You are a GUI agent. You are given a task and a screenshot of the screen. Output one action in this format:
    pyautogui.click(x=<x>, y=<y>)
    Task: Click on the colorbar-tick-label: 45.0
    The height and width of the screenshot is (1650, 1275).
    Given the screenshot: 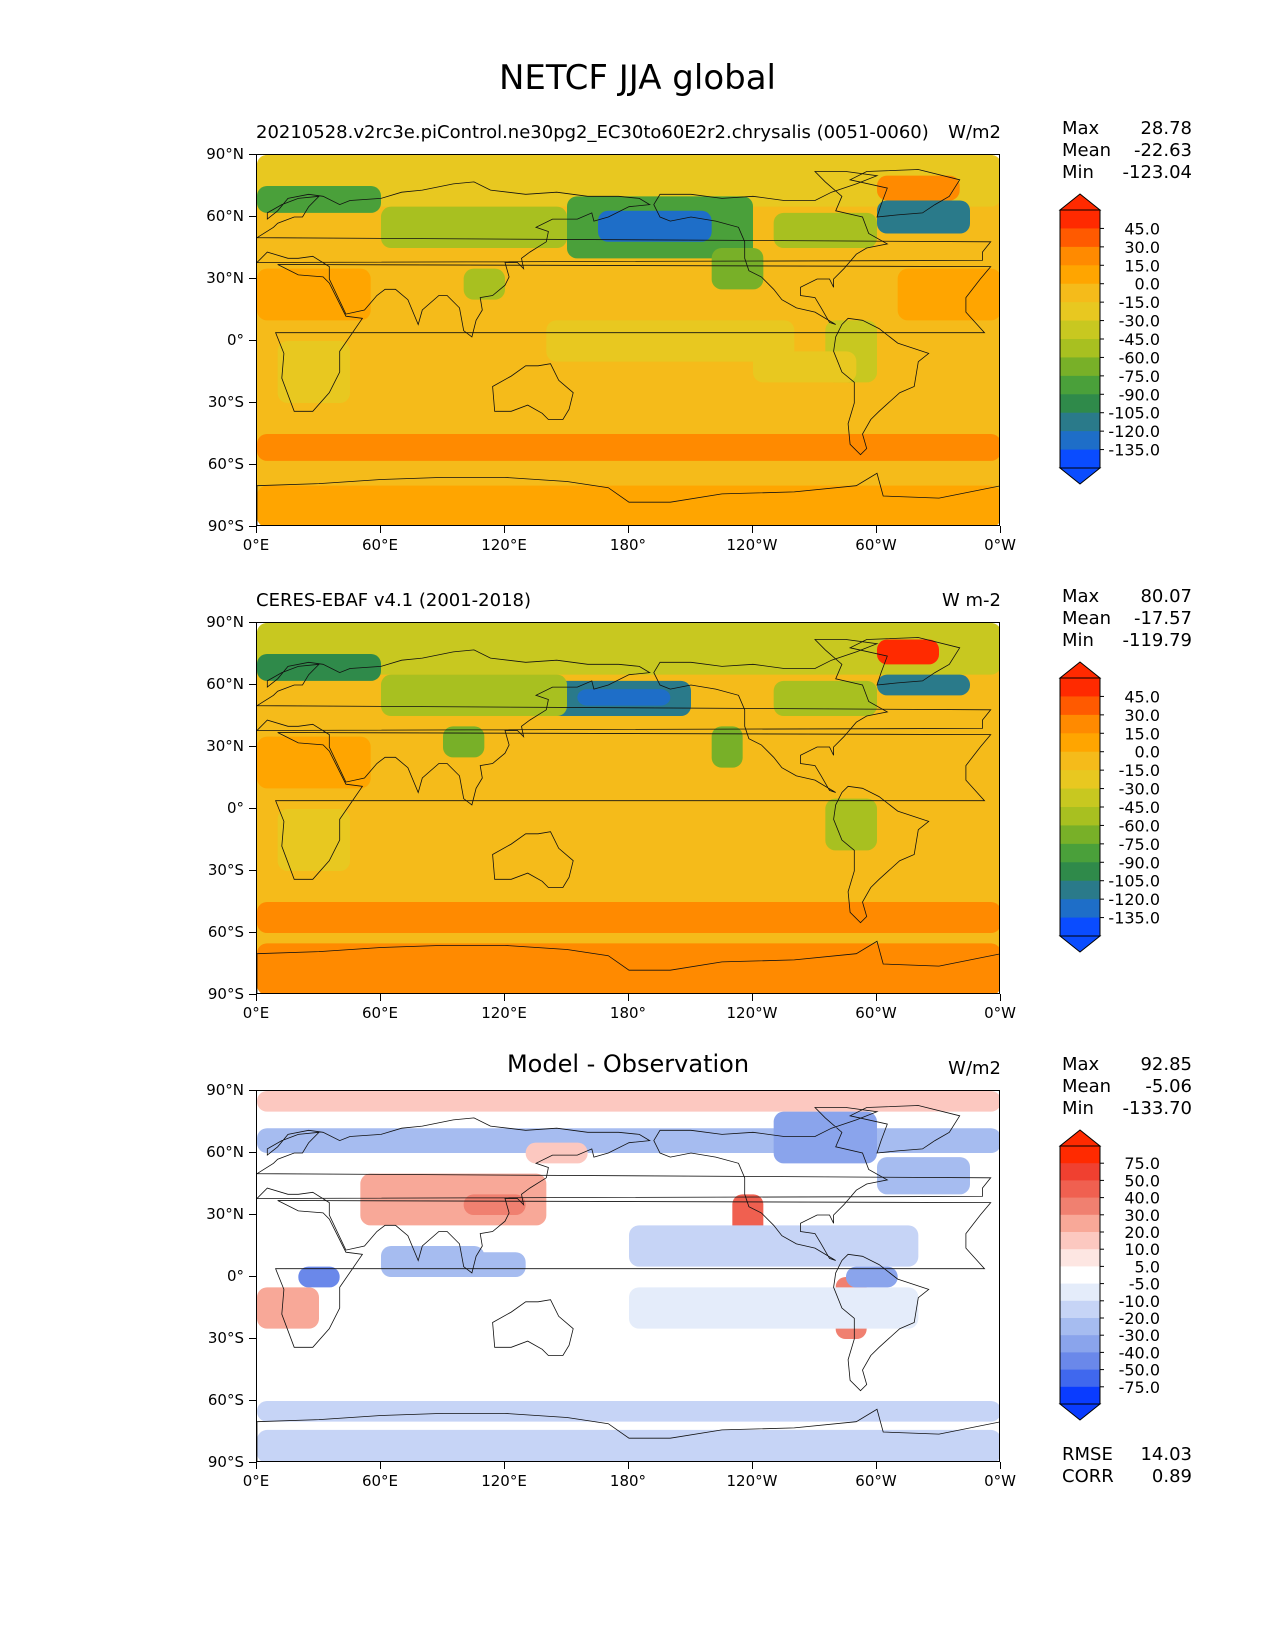 What is the action you would take?
    pyautogui.click(x=1142, y=696)
    